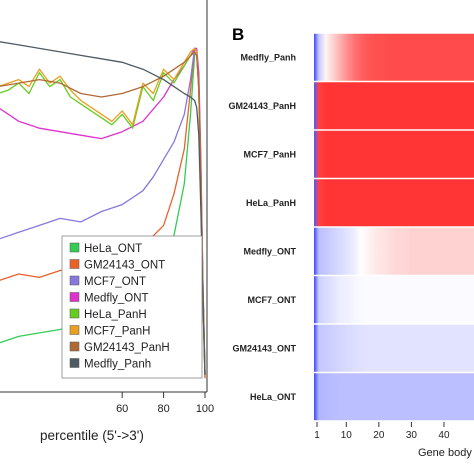 The height and width of the screenshot is (474, 474). What do you see at coordinates (124, 266) in the screenshot?
I see `legend-label: GM24143_ONT` at bounding box center [124, 266].